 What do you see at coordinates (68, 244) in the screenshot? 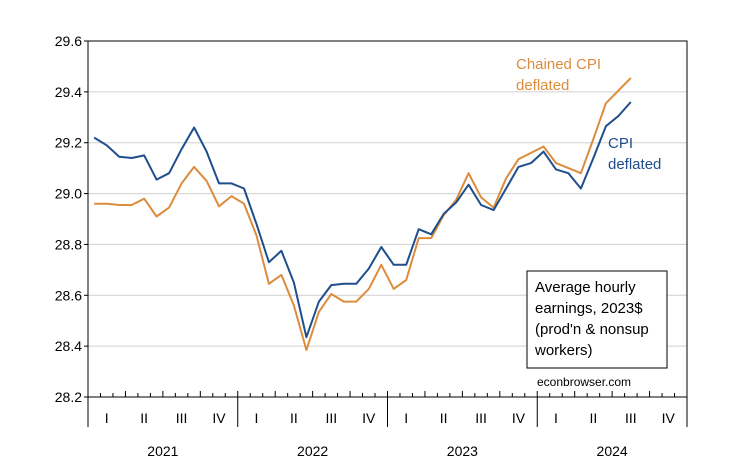
I see `y-tick-label: 28.8` at bounding box center [68, 244].